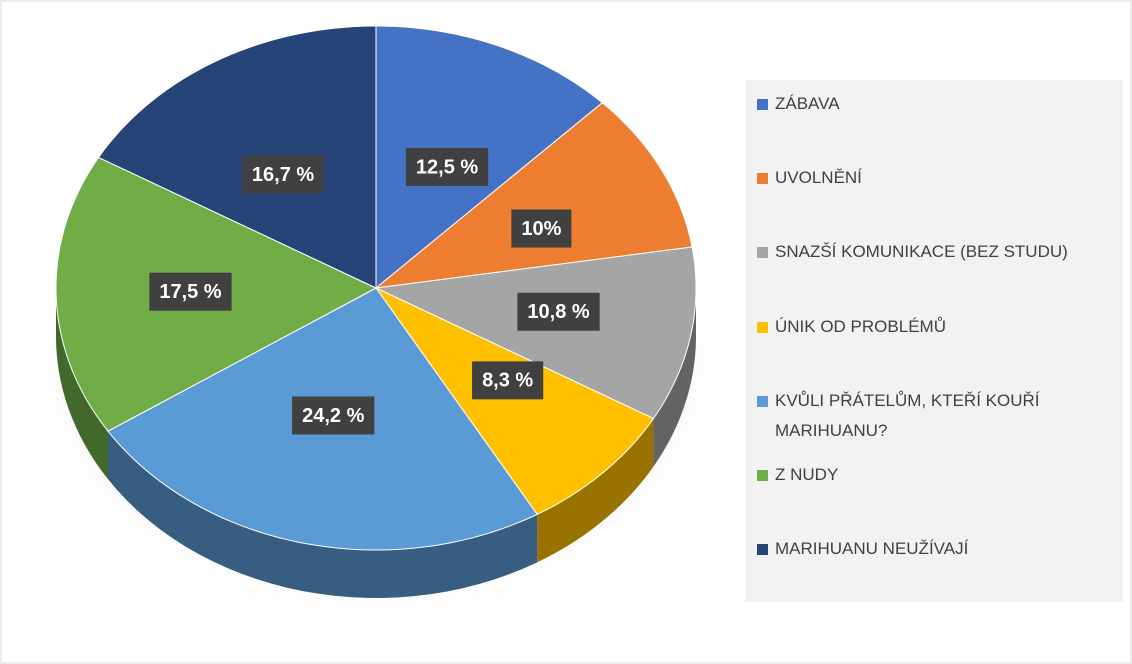  Describe the element at coordinates (807, 103) in the screenshot. I see `legend-label: ZÁBAVA` at that location.